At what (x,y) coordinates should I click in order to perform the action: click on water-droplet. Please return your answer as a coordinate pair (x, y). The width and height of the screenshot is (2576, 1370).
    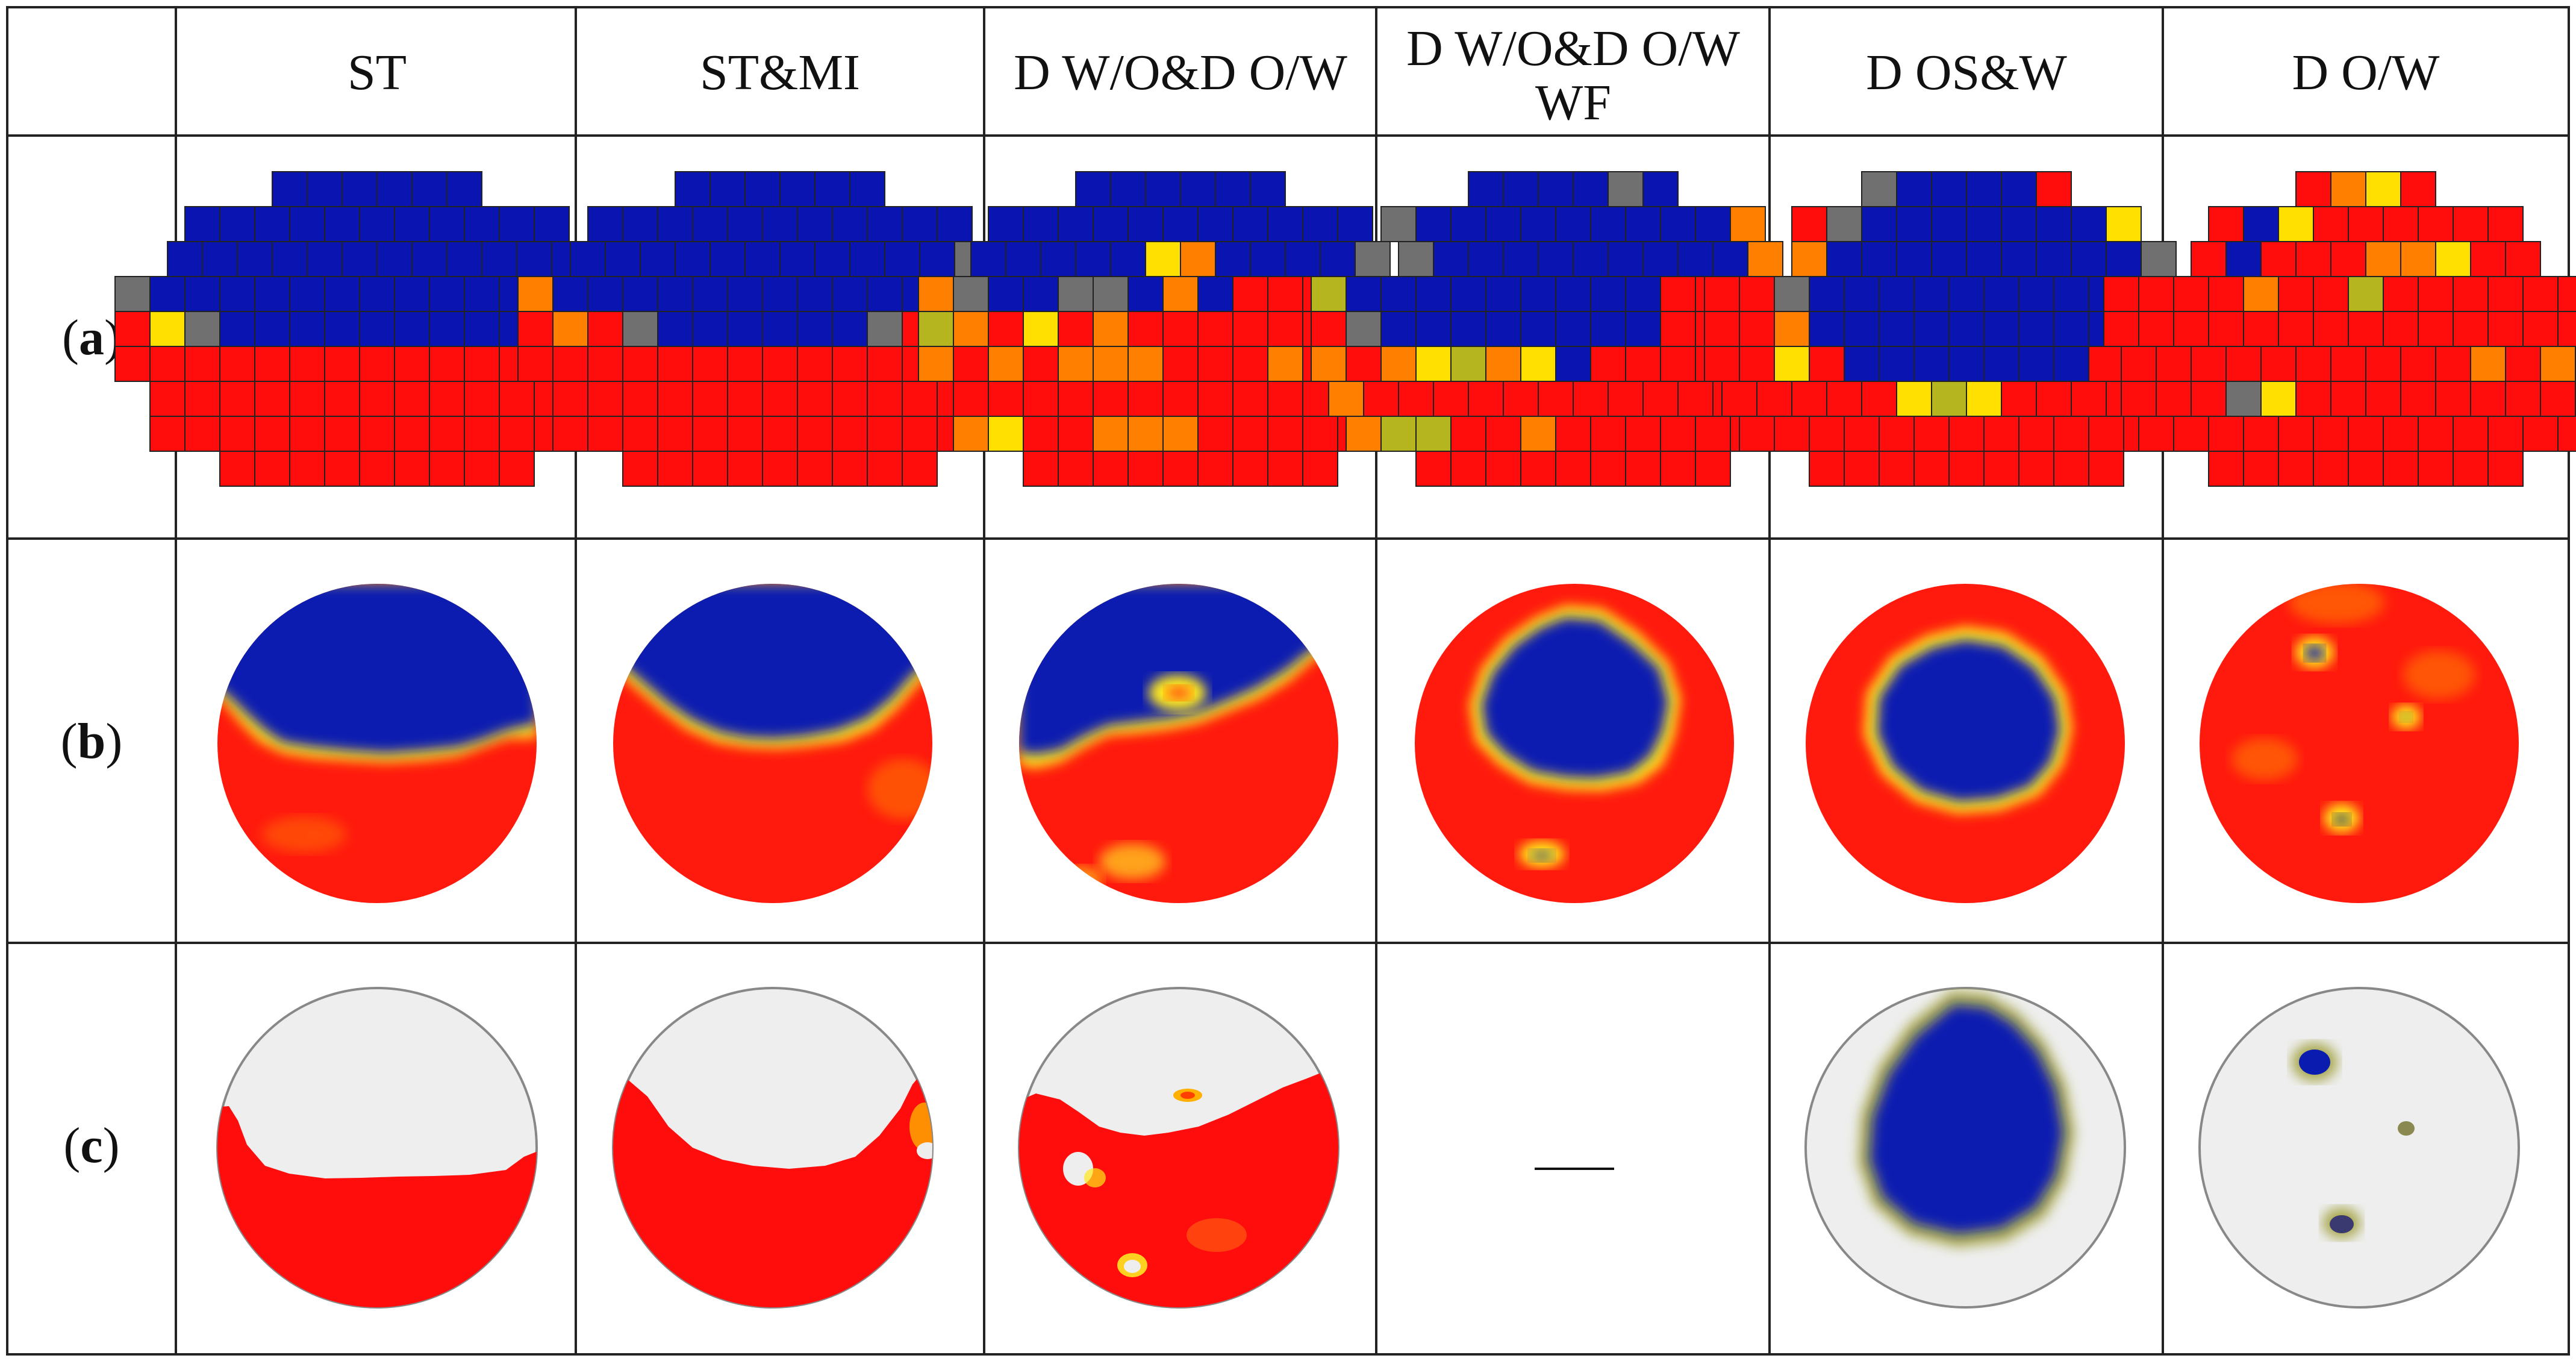
    Looking at the image, I should click on (2406, 1128).